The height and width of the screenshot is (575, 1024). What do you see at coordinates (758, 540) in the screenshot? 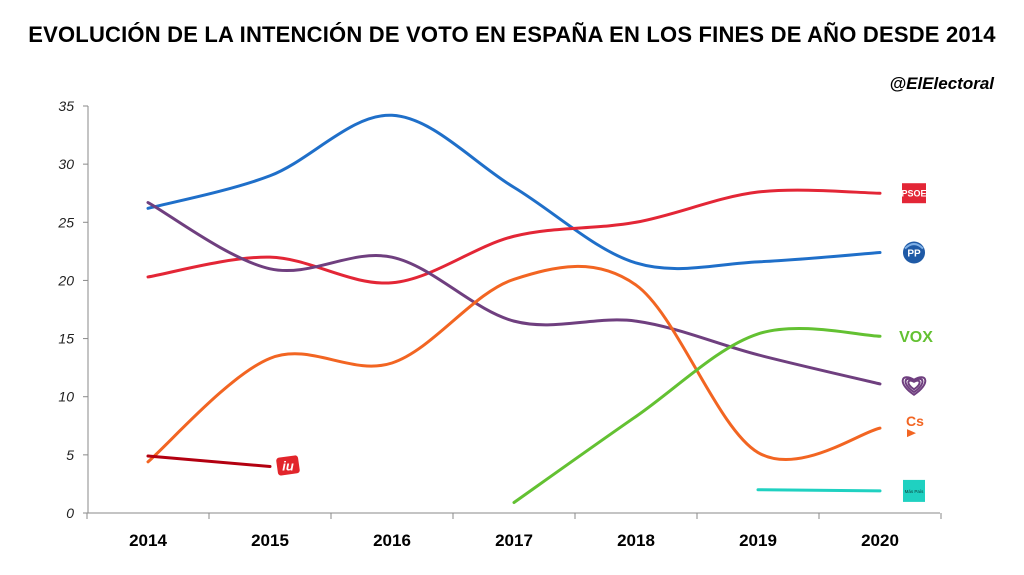
I see `x-tick-label: 2019` at bounding box center [758, 540].